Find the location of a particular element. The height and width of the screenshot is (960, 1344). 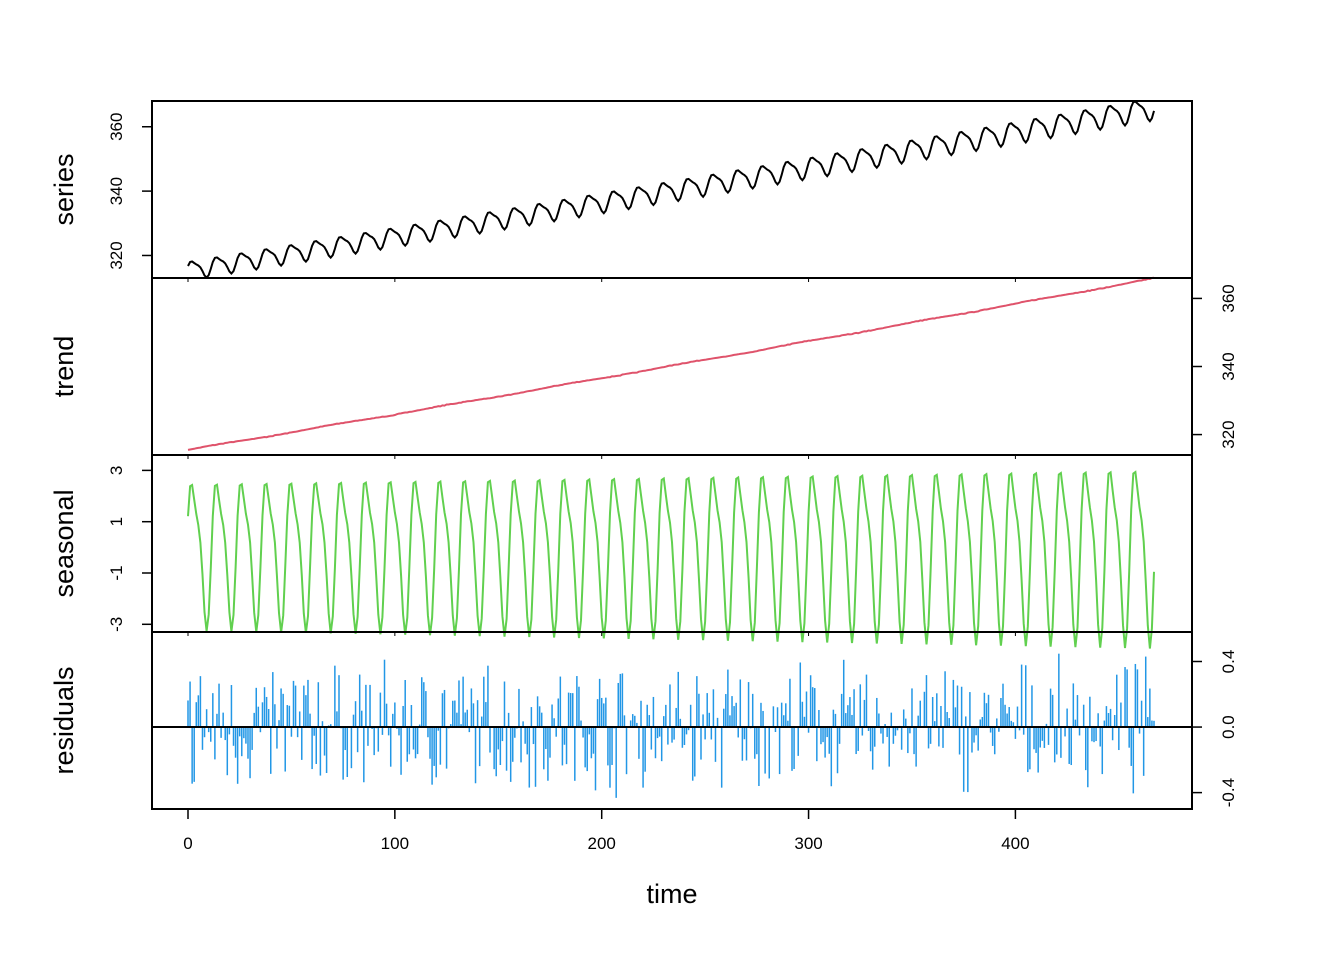

x-axis-label: time is located at coordinates (671, 894).